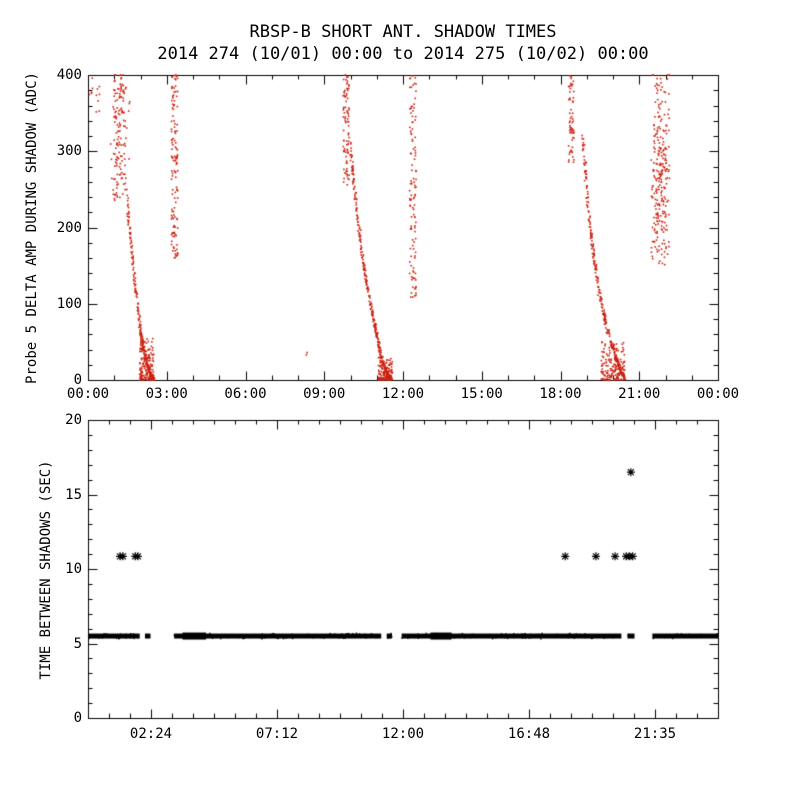 The width and height of the screenshot is (800, 800). What do you see at coordinates (69, 227) in the screenshot?
I see `top-y-tick-label-2: 200` at bounding box center [69, 227].